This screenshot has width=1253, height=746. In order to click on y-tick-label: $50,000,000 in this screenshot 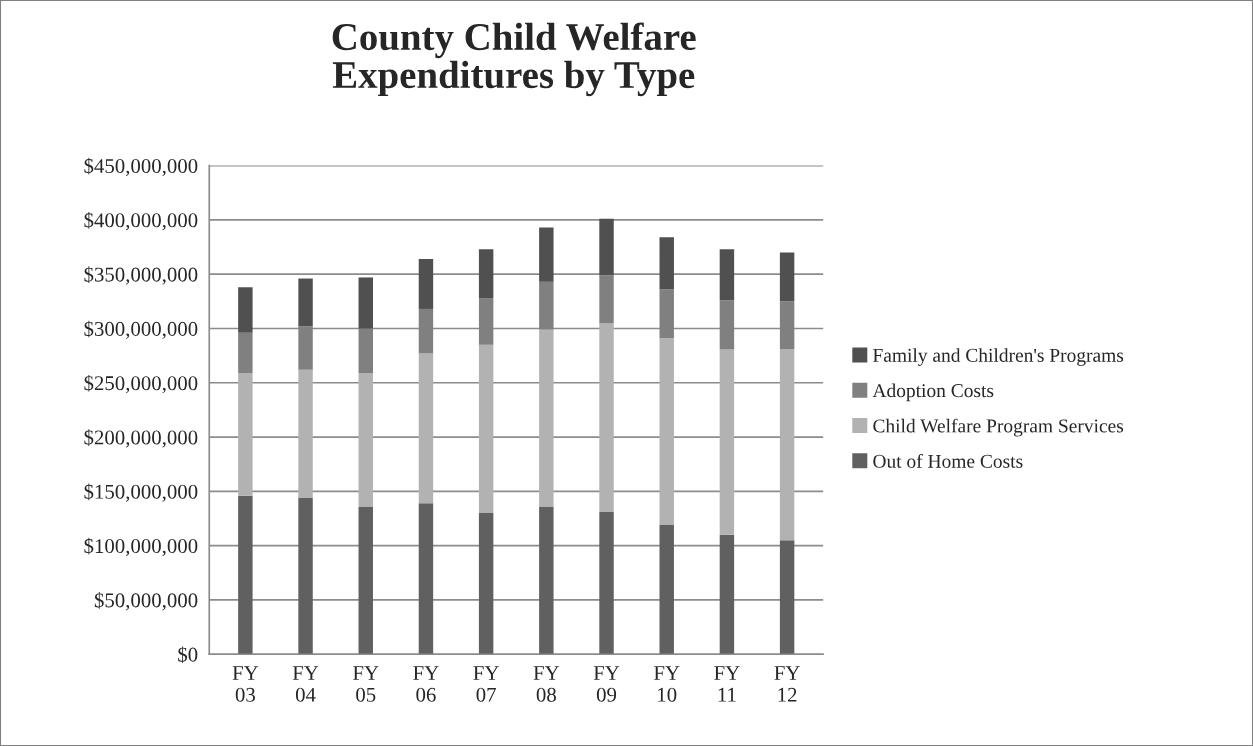, I will do `click(146, 601)`.